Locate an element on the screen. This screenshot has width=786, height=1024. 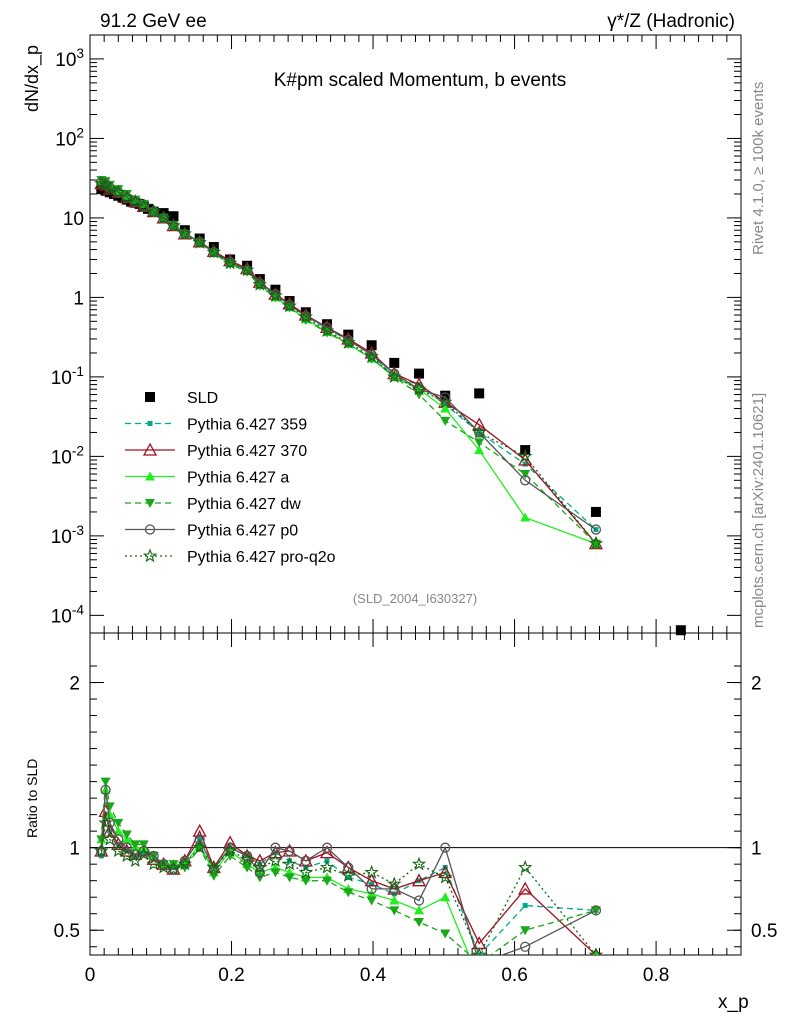
ratio-series-pythia-6-427-pro-q2o is located at coordinates (349, 885).